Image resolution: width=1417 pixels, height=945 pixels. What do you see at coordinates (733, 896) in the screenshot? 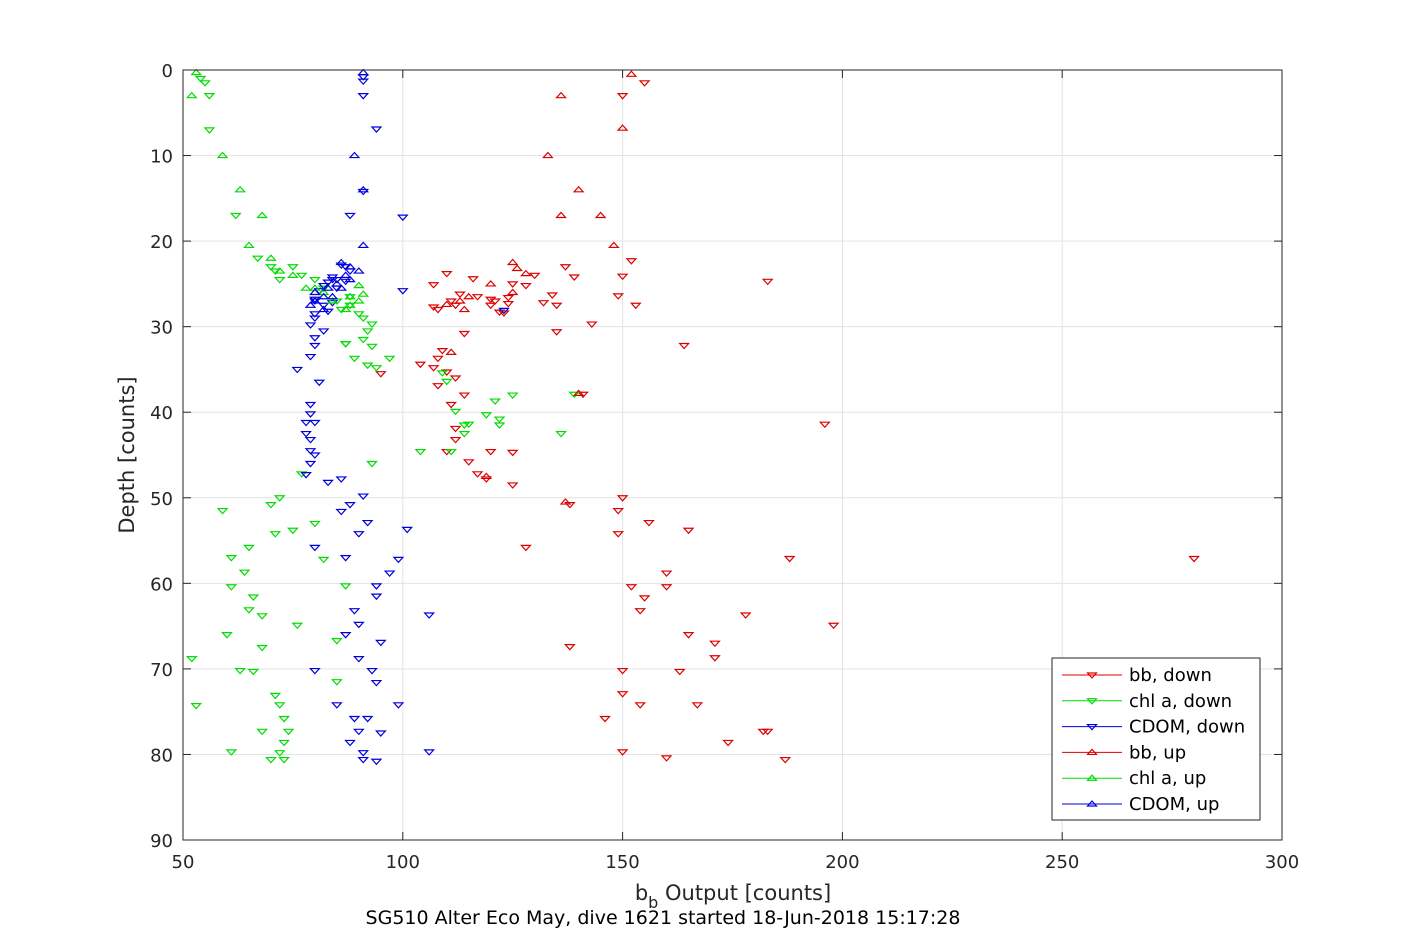
I see `x-axis-label: bb Output [counts]` at bounding box center [733, 896].